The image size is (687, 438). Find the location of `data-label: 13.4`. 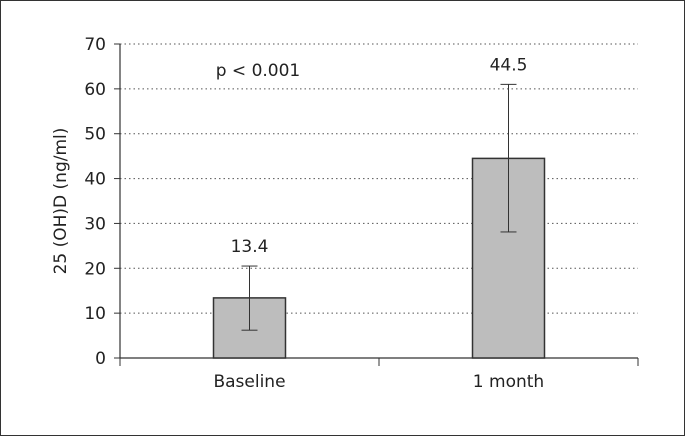

data-label: 13.4 is located at coordinates (250, 247).